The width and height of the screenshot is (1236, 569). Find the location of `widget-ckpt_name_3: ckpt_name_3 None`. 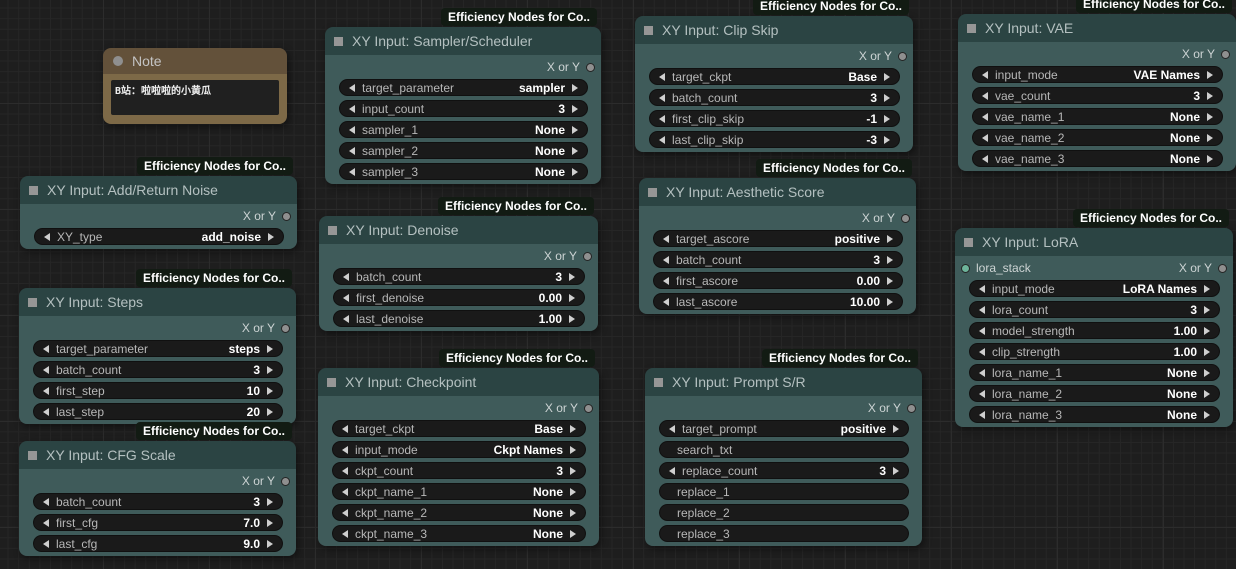

widget-ckpt_name_3: ckpt_name_3 None is located at coordinates (459, 533).